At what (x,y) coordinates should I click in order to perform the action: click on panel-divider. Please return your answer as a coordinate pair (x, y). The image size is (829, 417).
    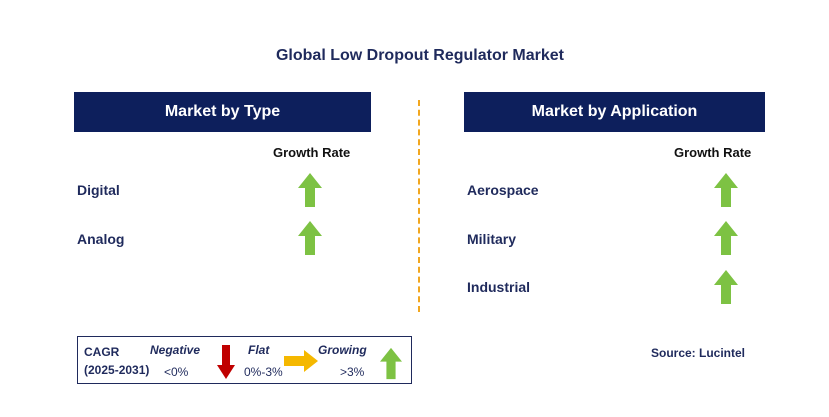
    Looking at the image, I should click on (419, 206).